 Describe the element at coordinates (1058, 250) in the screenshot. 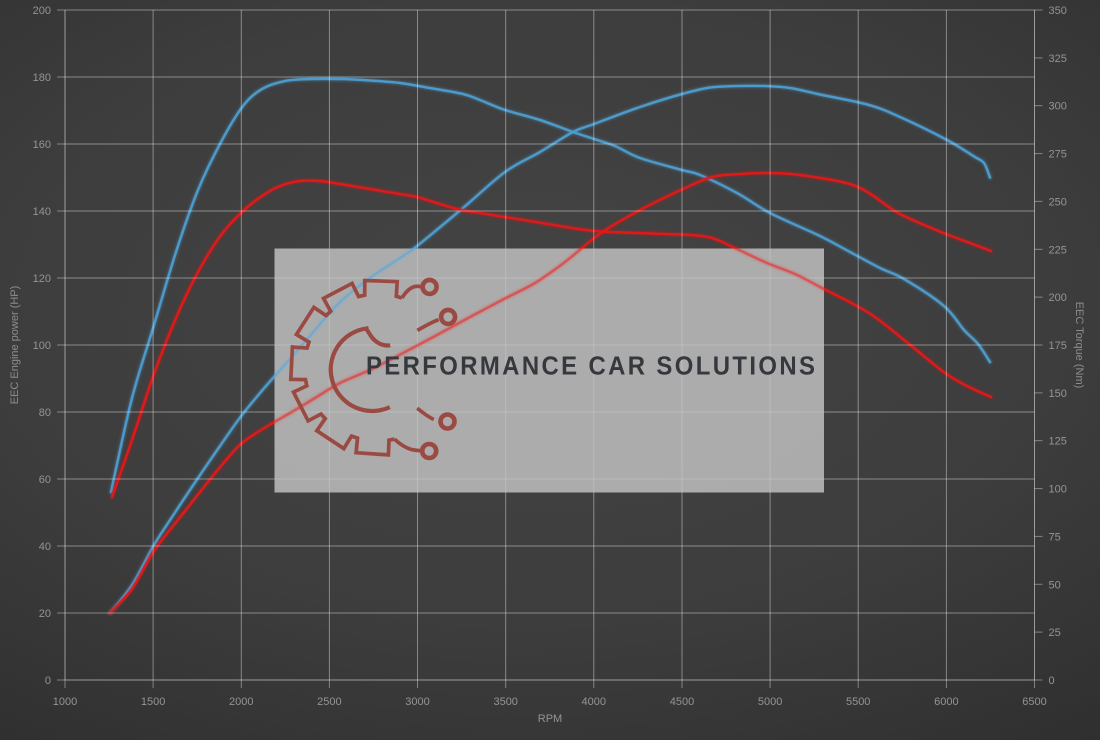

I see `svg-text: 225` at that location.